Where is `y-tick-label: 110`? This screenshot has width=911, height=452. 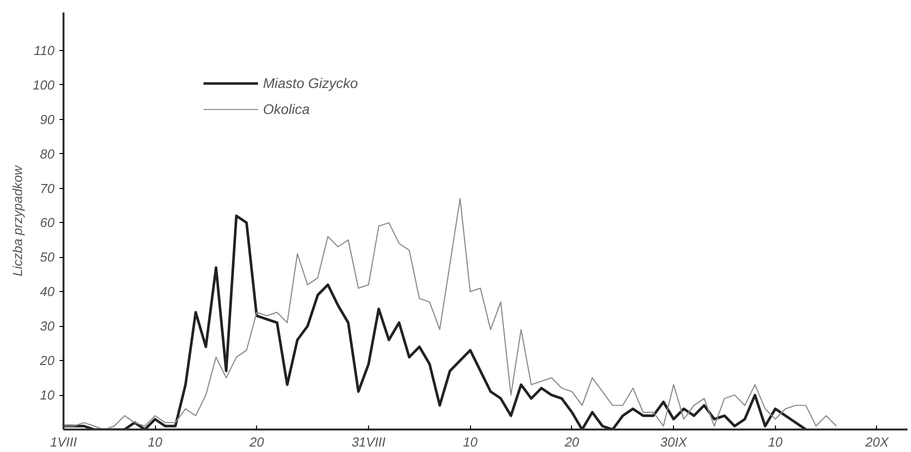
y-tick-label: 110 is located at coordinates (45, 50).